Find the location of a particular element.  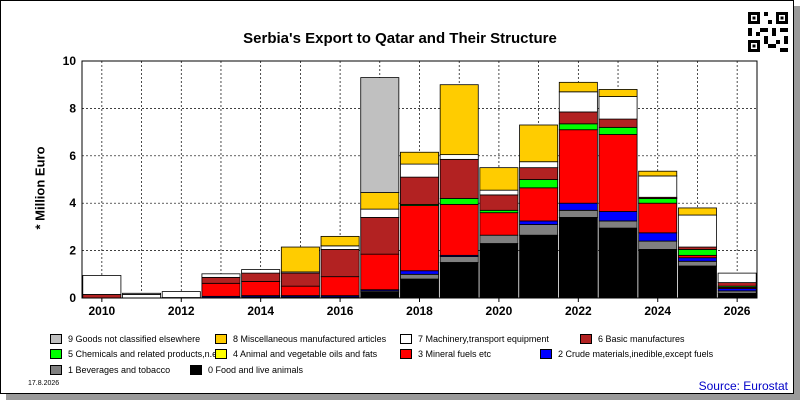

x-tick-label: 2024 is located at coordinates (657, 311).